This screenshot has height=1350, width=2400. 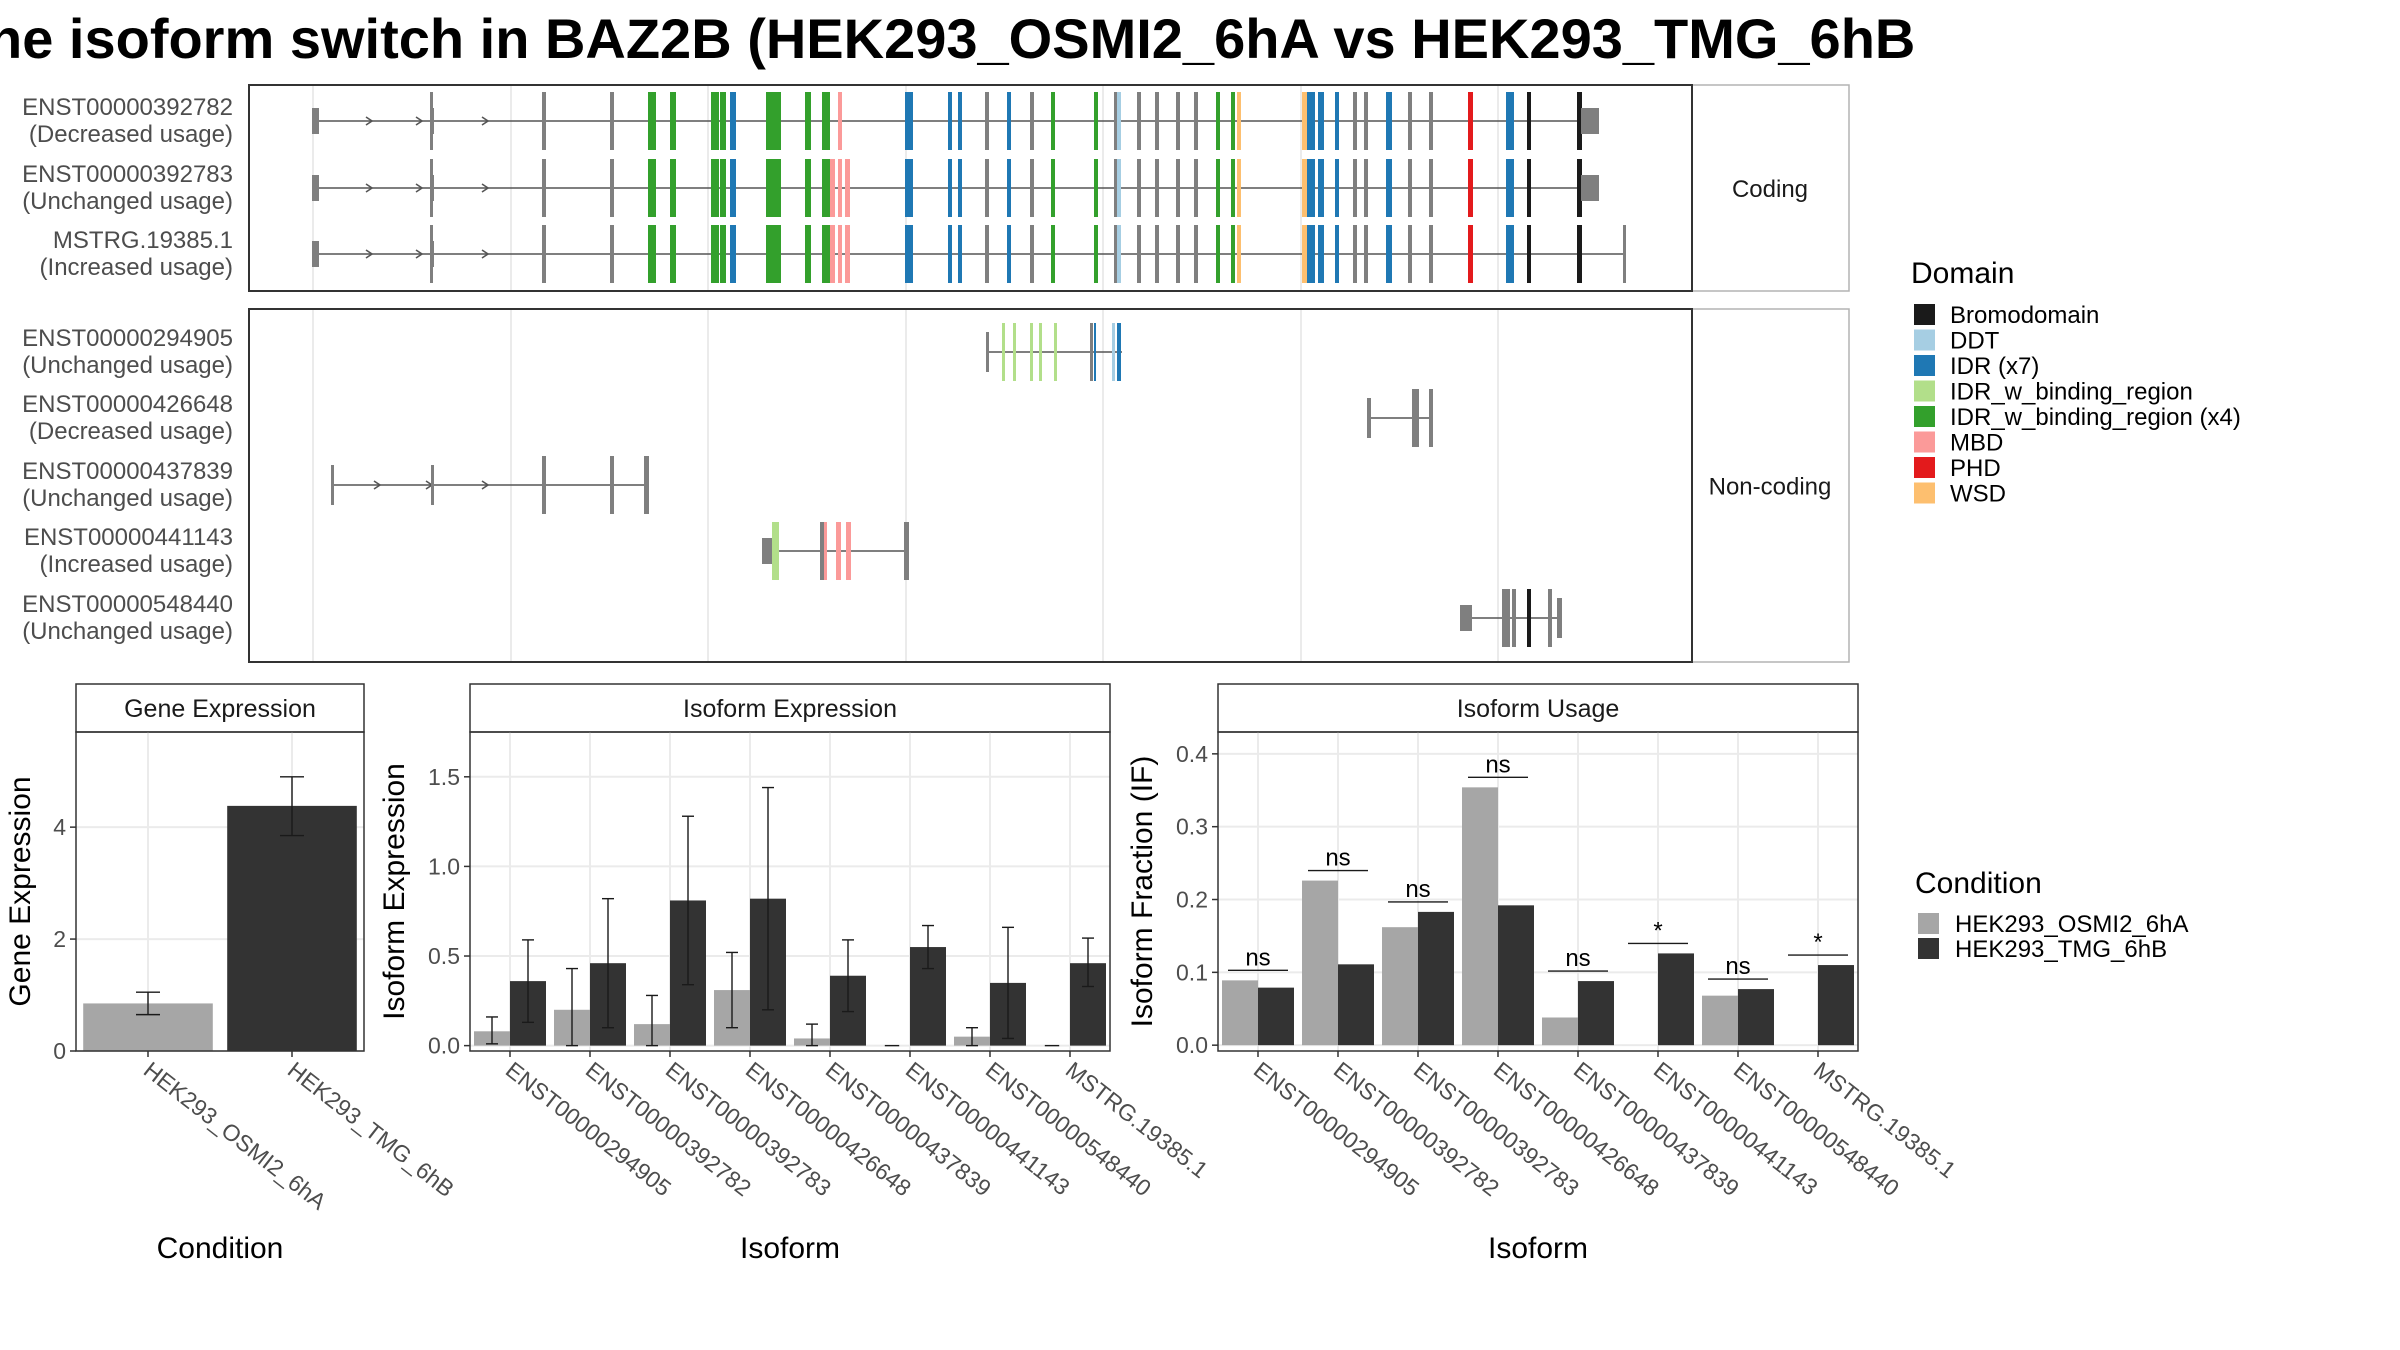 I want to click on panel-strip-label: Coding, so click(x=1770, y=189).